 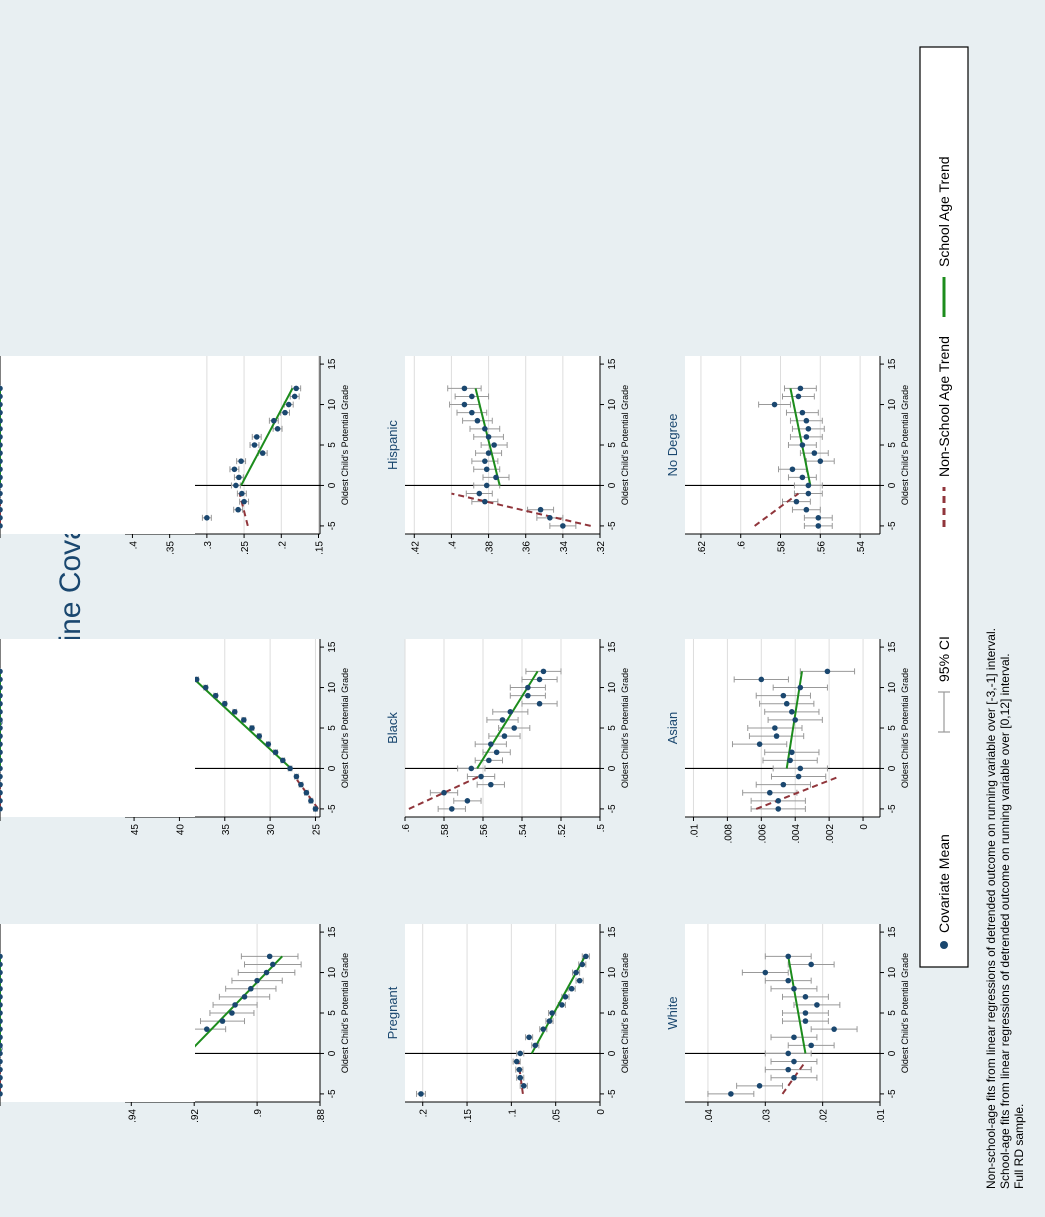 What do you see at coordinates (1, 831) in the screenshot?
I see `y-tick-label: .03` at bounding box center [1, 831].